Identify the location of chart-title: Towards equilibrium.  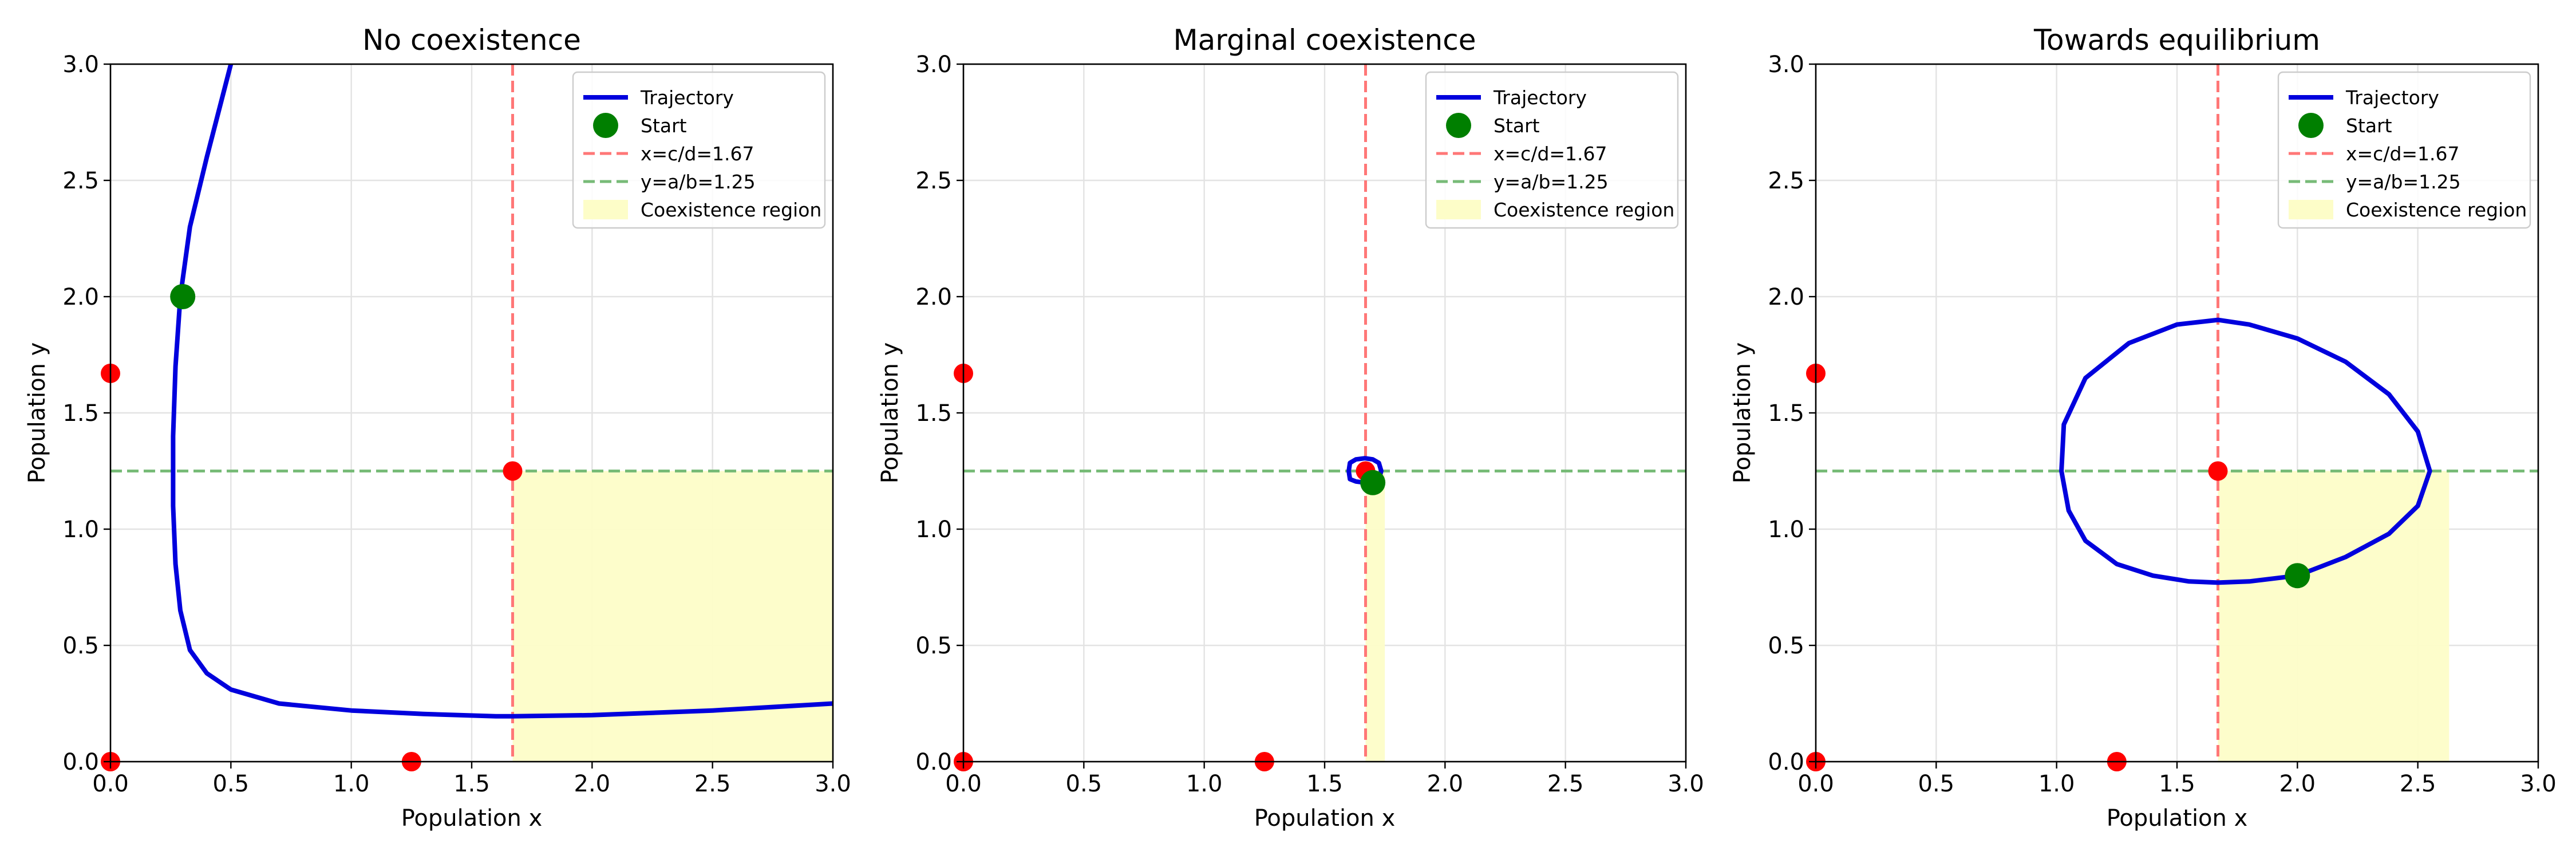
(2176, 40).